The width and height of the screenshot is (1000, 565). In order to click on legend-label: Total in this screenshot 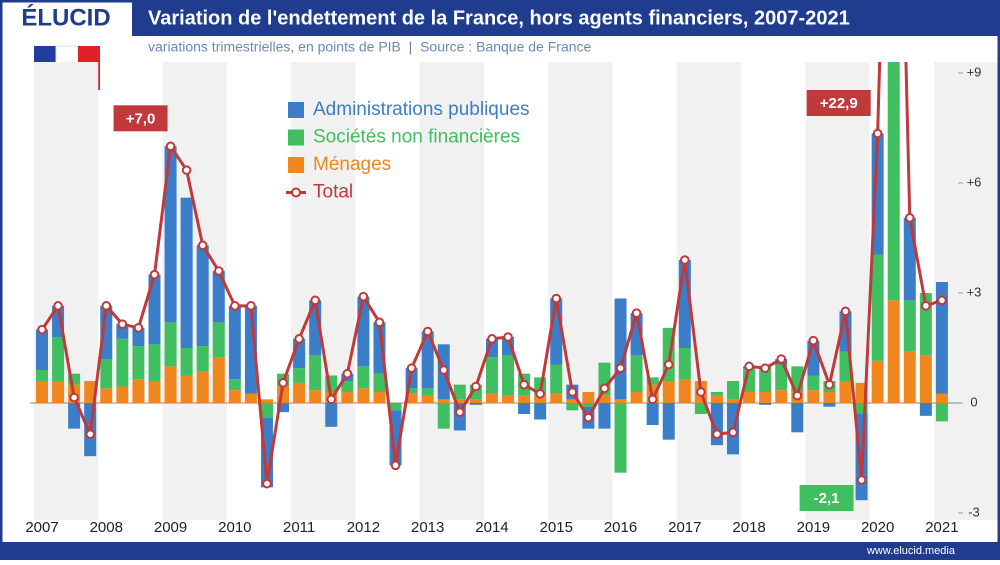, I will do `click(333, 192)`.